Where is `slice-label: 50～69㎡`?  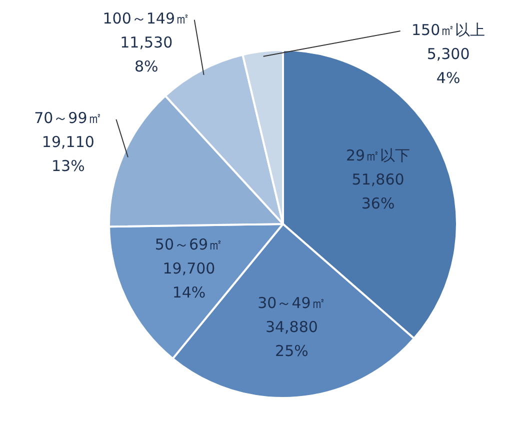
slice-label: 50～69㎡ is located at coordinates (189, 244).